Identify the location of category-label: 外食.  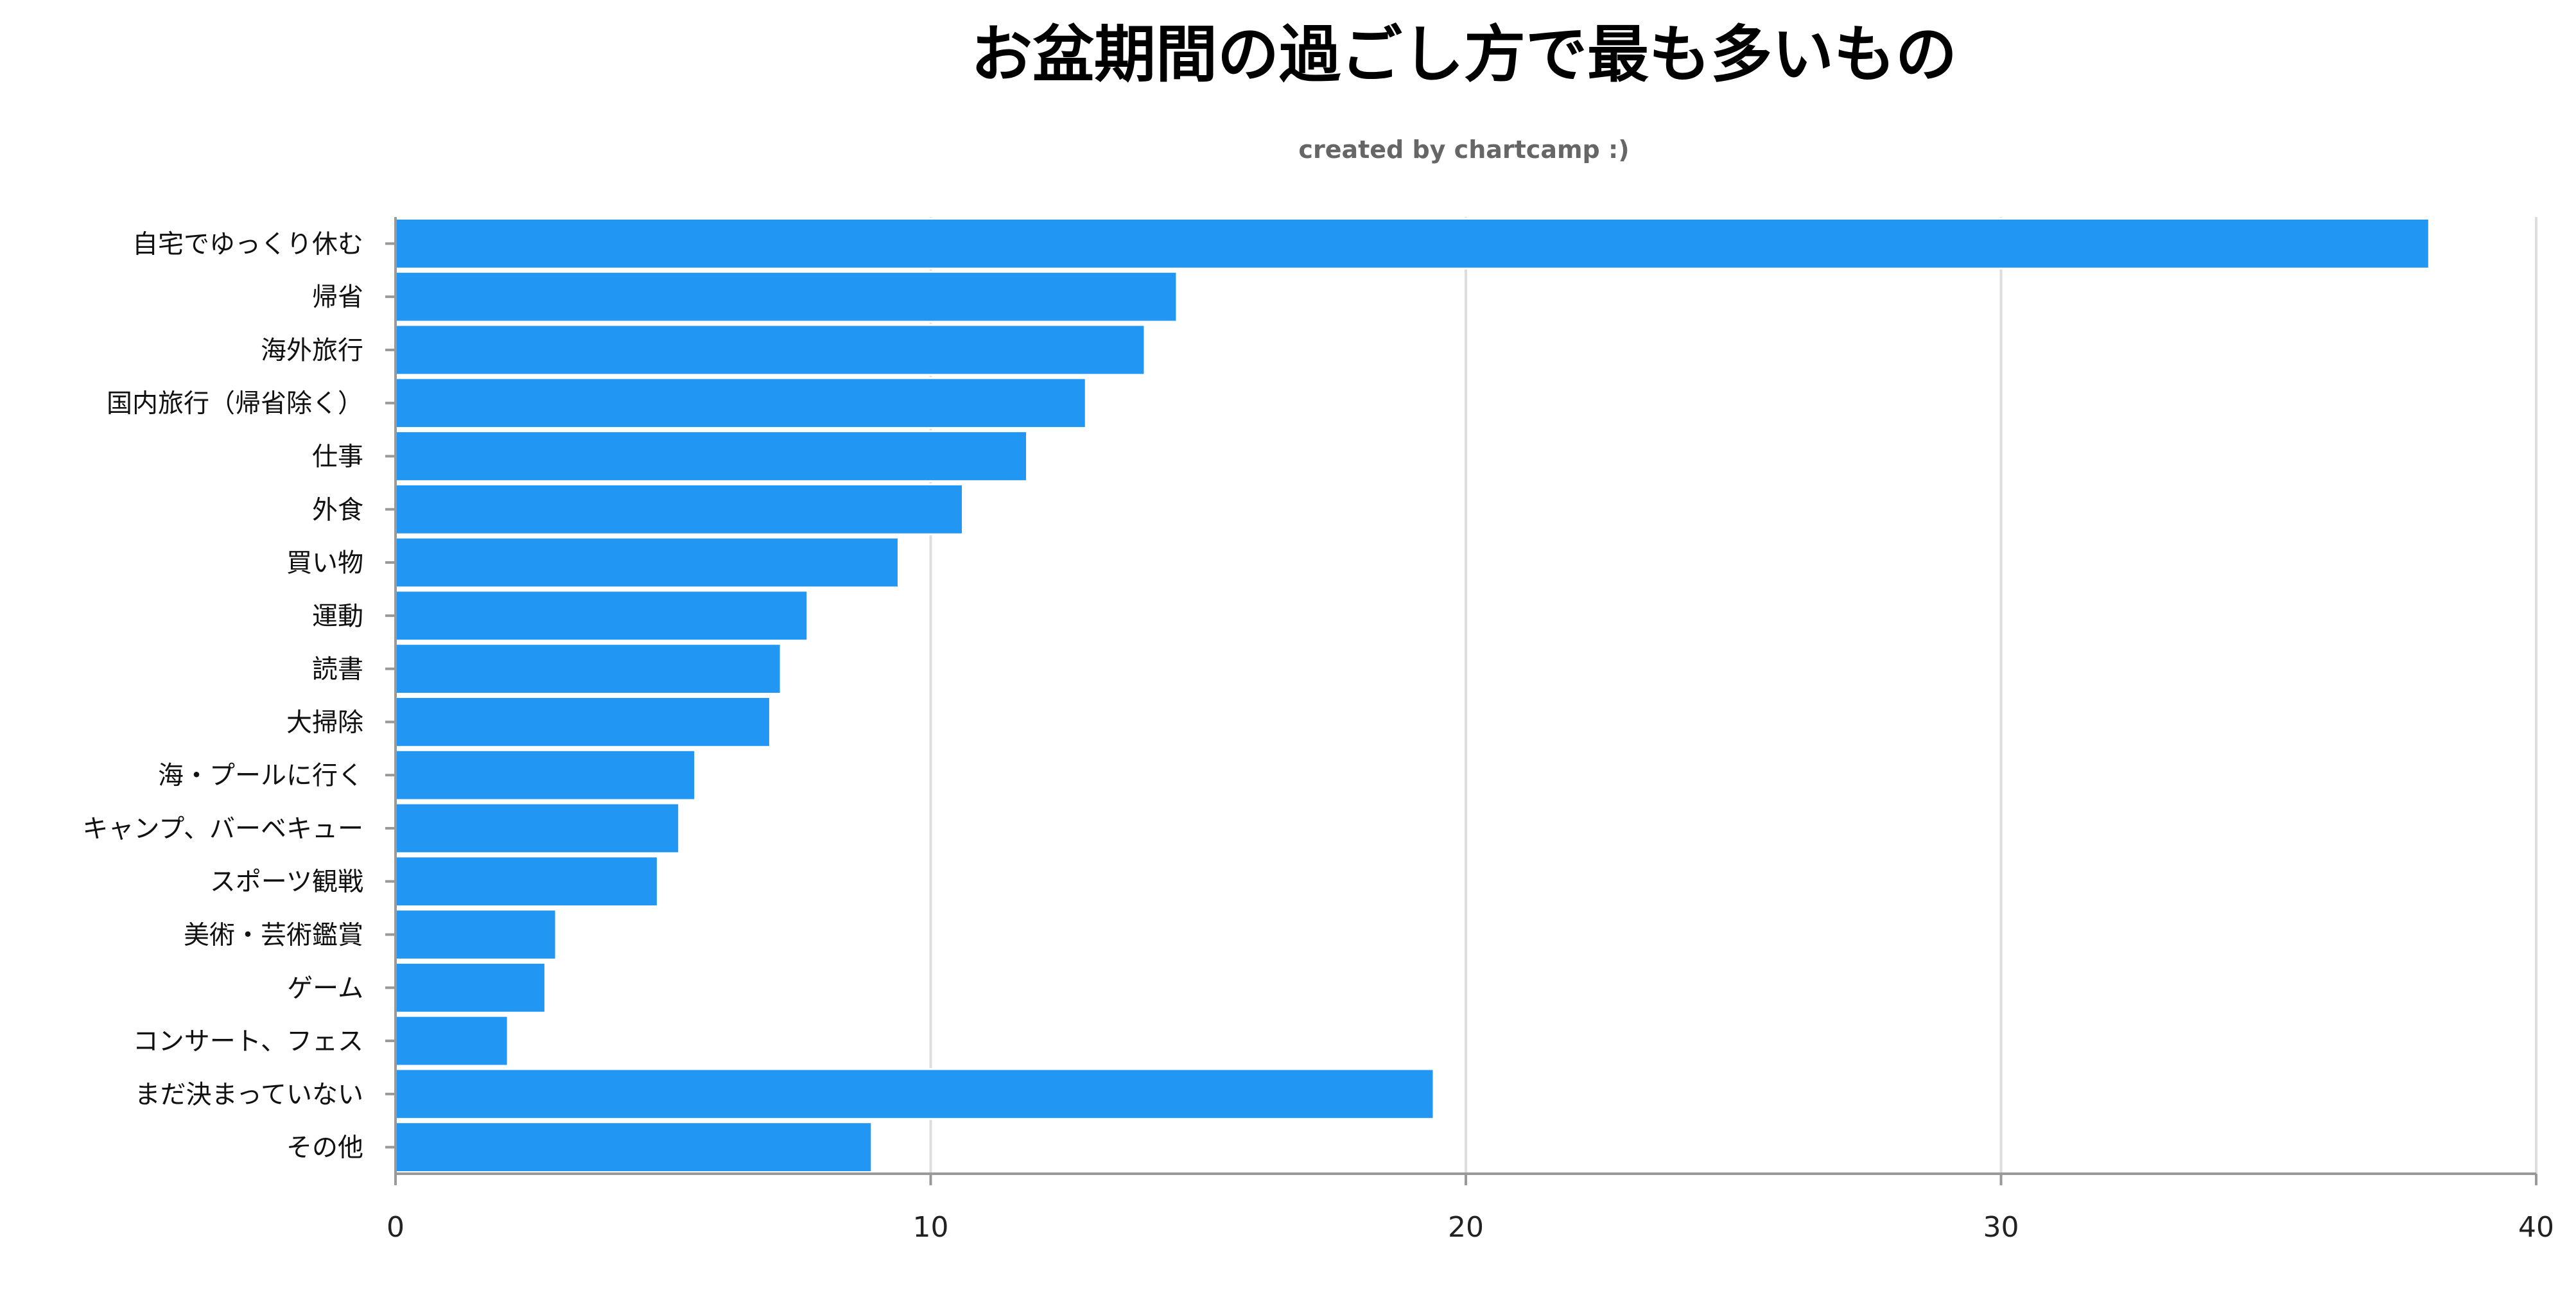
(337, 510).